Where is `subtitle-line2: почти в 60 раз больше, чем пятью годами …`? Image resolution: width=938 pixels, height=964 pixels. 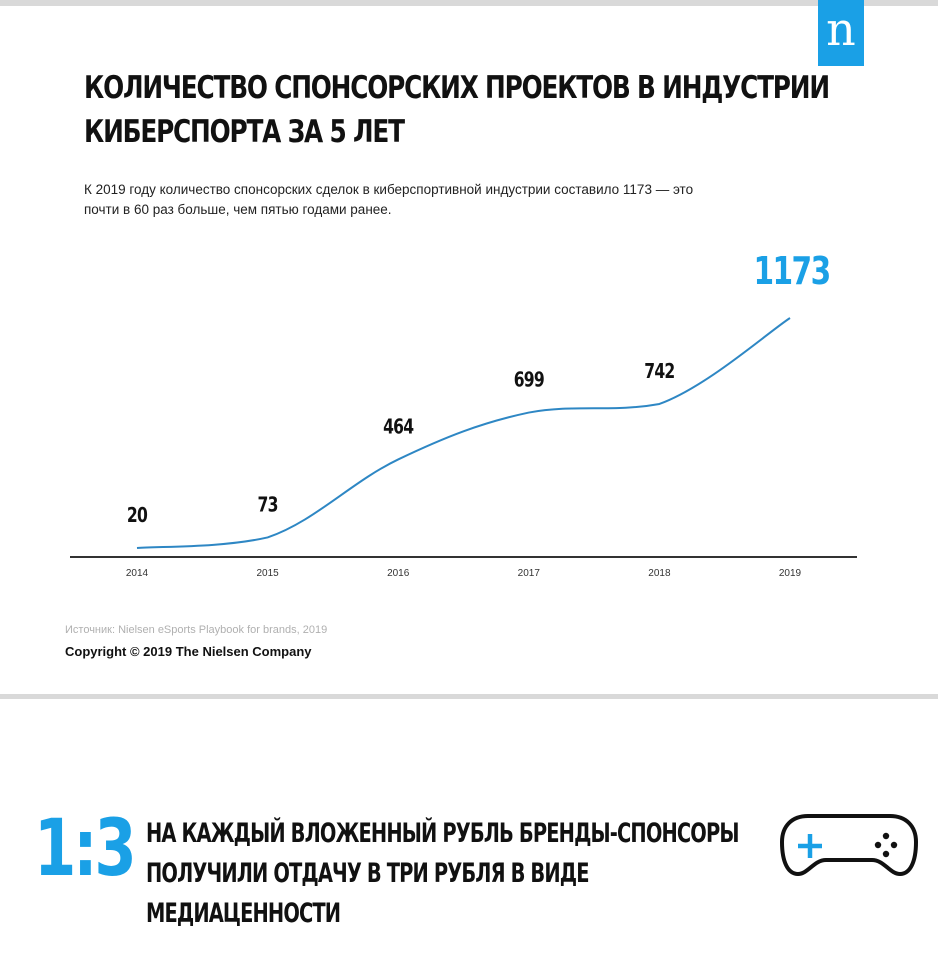
subtitle-line2: почти в 60 раз больше, чем пятью годами … is located at coordinates (238, 209).